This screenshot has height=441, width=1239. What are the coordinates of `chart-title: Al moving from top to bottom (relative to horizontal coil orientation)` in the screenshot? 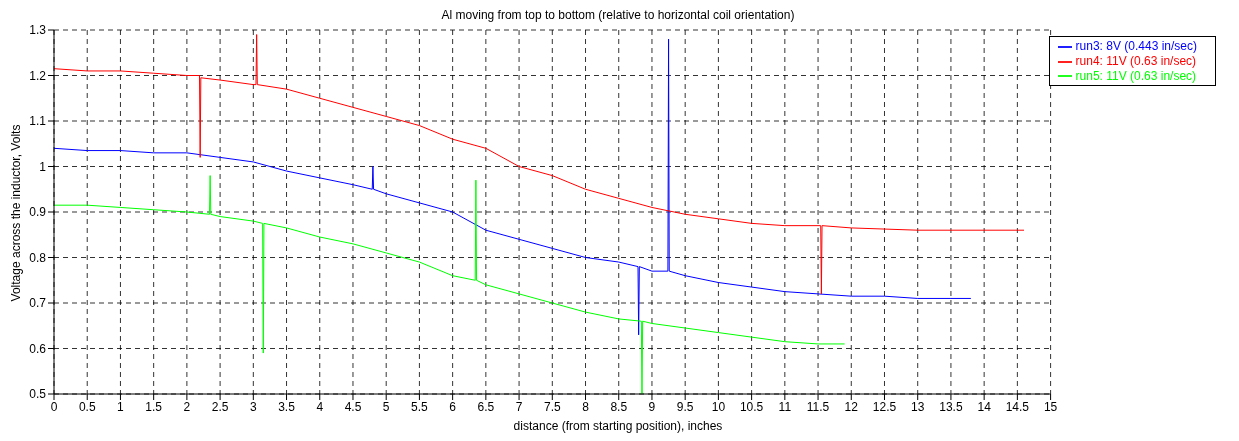 It's located at (618, 15).